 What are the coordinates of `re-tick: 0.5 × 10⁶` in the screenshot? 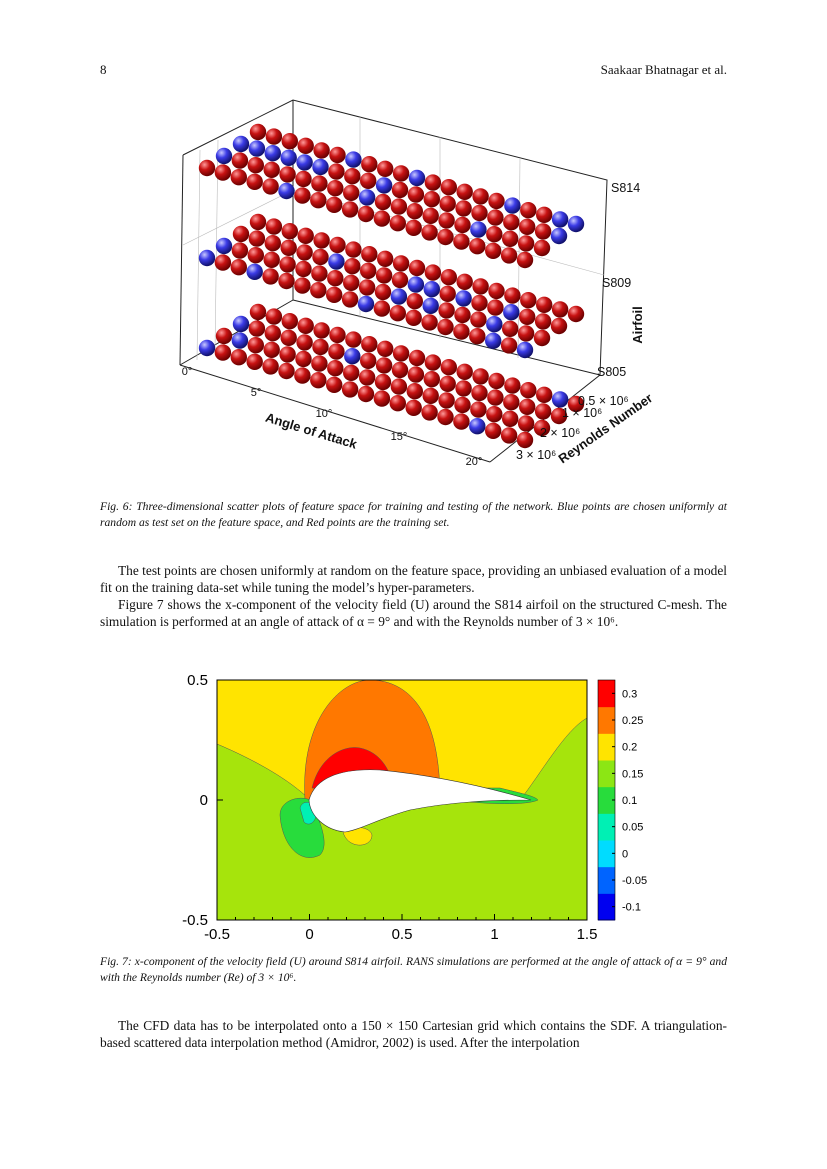 It's located at (603, 401).